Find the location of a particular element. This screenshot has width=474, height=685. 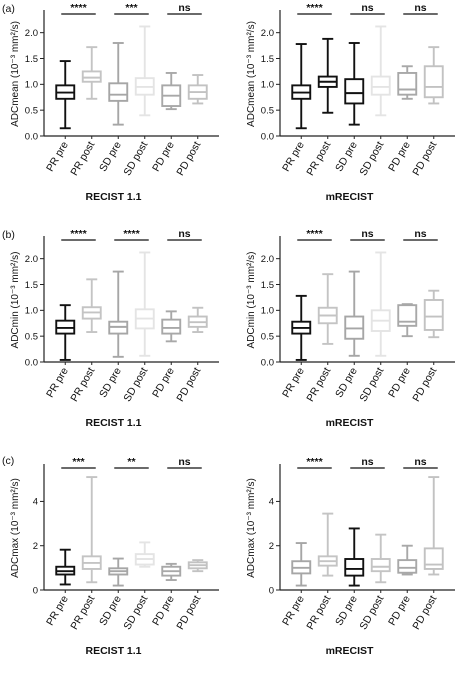

p3-x-axis-title: RECIST 1.1 is located at coordinates (113, 423).